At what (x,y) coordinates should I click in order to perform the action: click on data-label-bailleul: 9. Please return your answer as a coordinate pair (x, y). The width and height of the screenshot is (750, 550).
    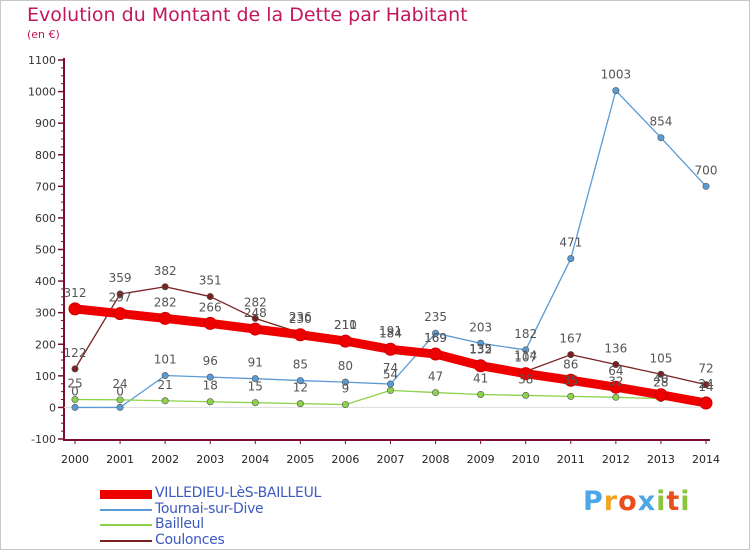
    Looking at the image, I should click on (346, 389).